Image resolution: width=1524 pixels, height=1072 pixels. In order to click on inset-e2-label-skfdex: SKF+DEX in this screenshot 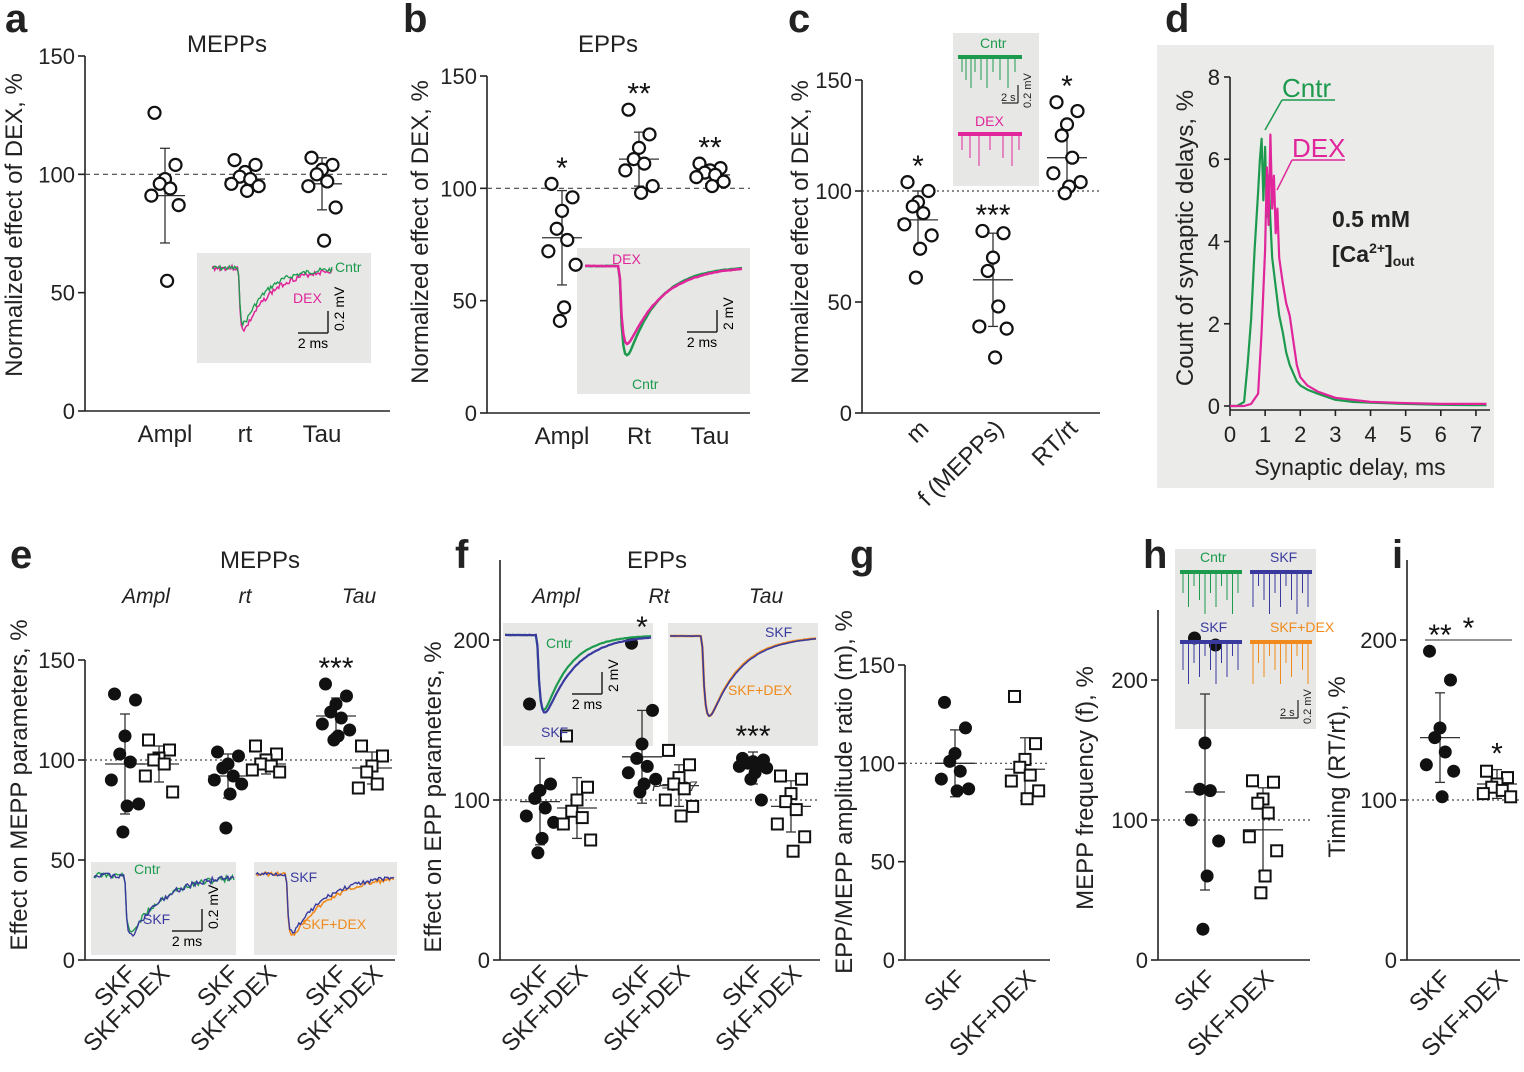, I will do `click(334, 924)`.